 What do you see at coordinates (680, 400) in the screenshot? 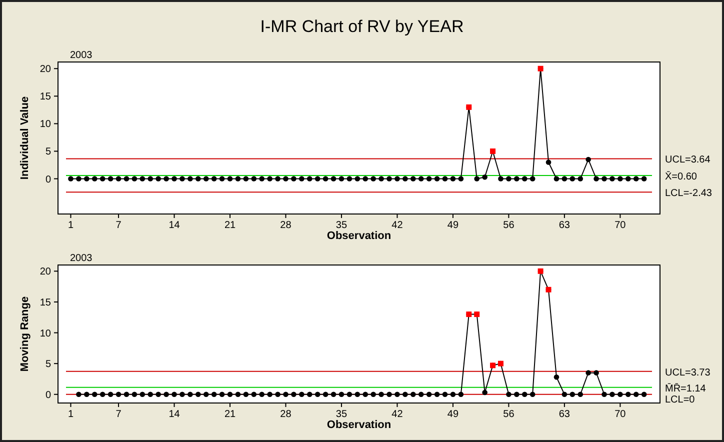
I see `ref-line-label: LCL=0` at bounding box center [680, 400].